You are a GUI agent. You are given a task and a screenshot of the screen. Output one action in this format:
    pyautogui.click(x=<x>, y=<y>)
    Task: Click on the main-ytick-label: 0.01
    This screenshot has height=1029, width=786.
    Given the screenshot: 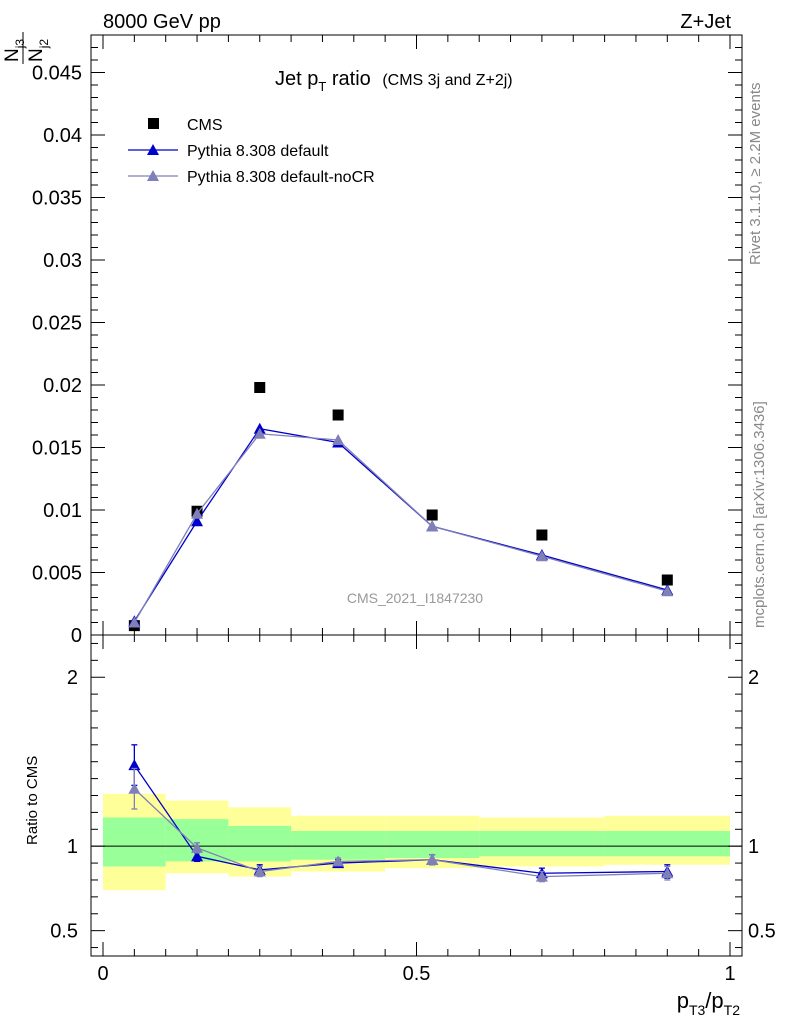 What is the action you would take?
    pyautogui.click(x=62, y=511)
    